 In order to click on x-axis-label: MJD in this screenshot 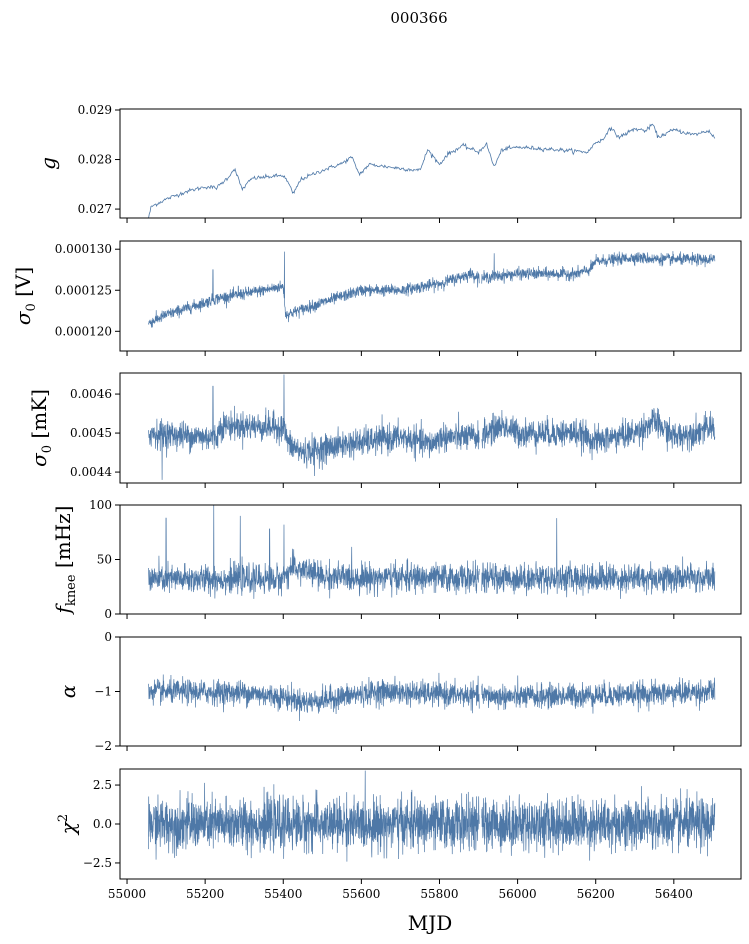, I will do `click(430, 923)`.